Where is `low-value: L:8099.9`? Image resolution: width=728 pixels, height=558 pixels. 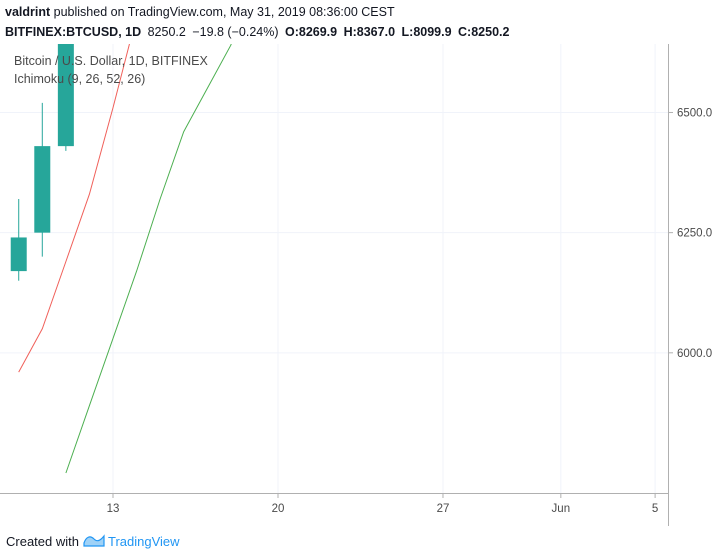
low-value: L:8099.9 is located at coordinates (426, 32).